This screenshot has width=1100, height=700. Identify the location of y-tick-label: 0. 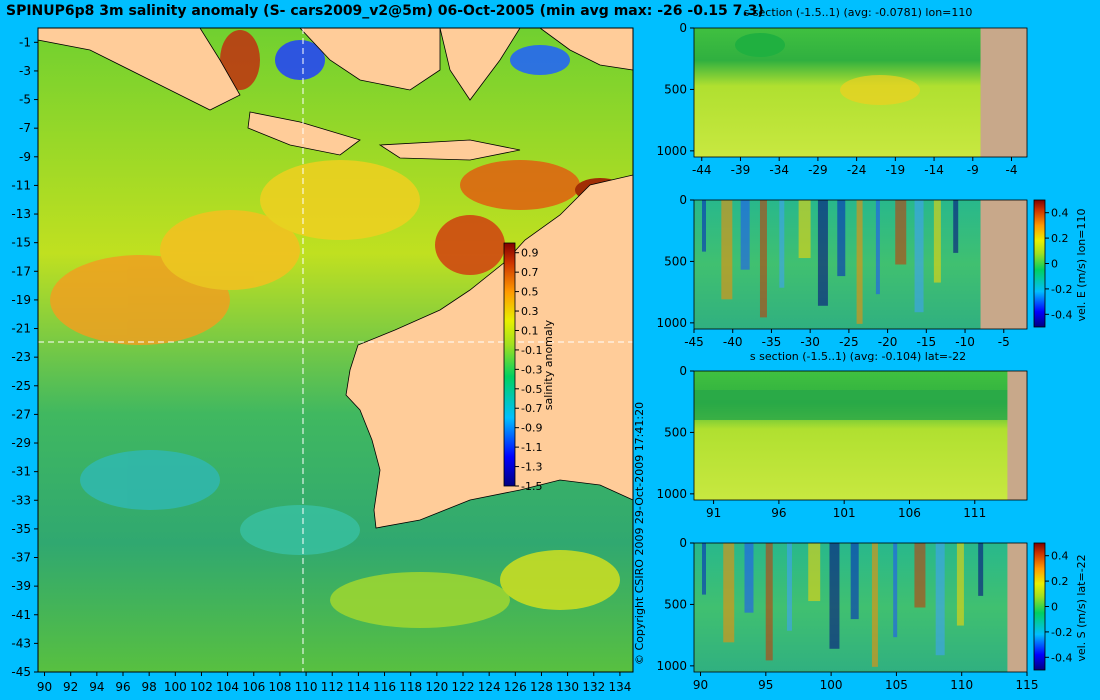
(683, 543).